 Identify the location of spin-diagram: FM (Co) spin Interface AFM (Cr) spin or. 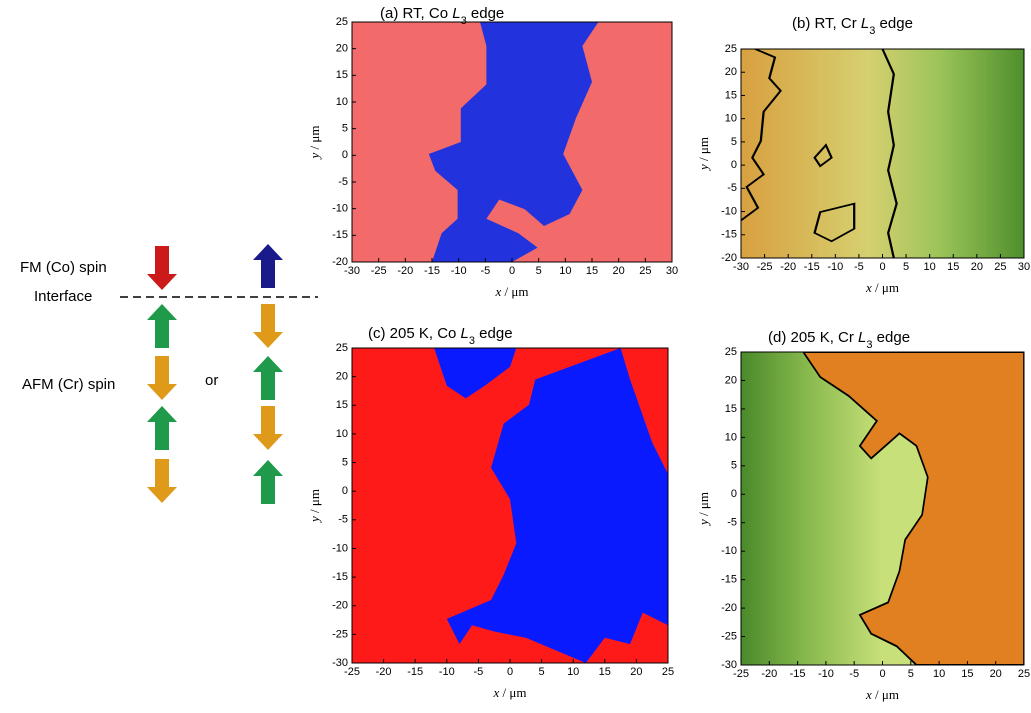
(169, 374).